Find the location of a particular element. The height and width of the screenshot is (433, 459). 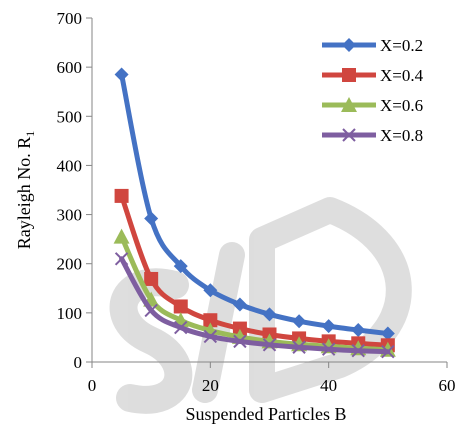

legend-entry-1: X=0.2 is located at coordinates (372, 45).